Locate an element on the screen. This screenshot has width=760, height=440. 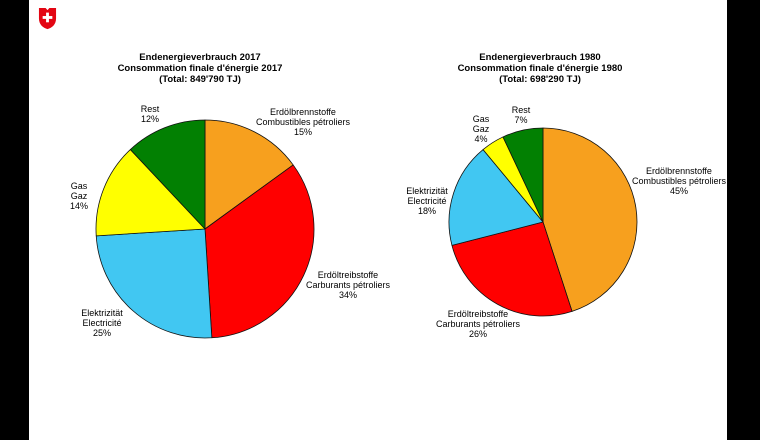
label-line-pct: 45% is located at coordinates (679, 191).